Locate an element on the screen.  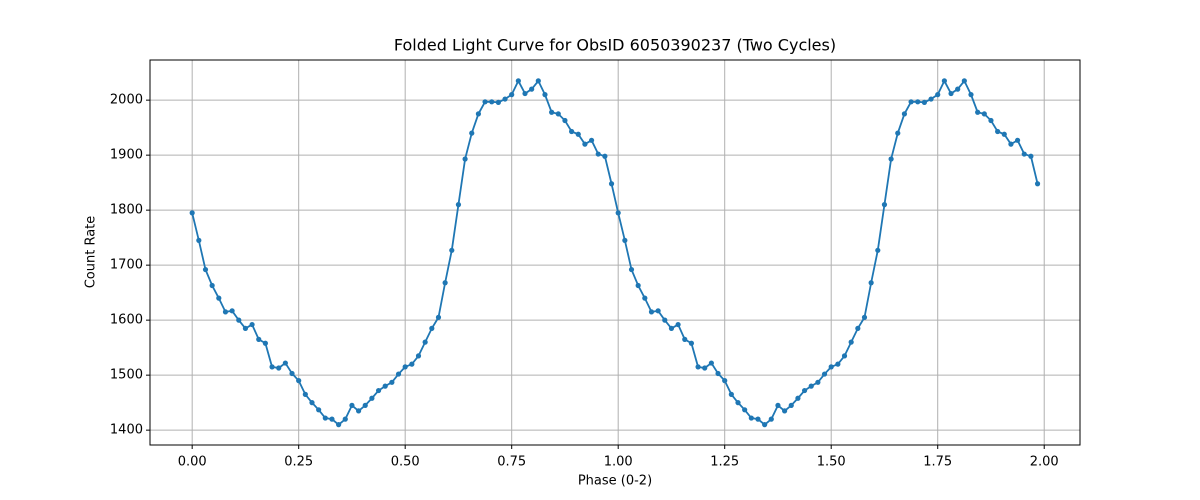
x-tick-label: 1.00 is located at coordinates (618, 462).